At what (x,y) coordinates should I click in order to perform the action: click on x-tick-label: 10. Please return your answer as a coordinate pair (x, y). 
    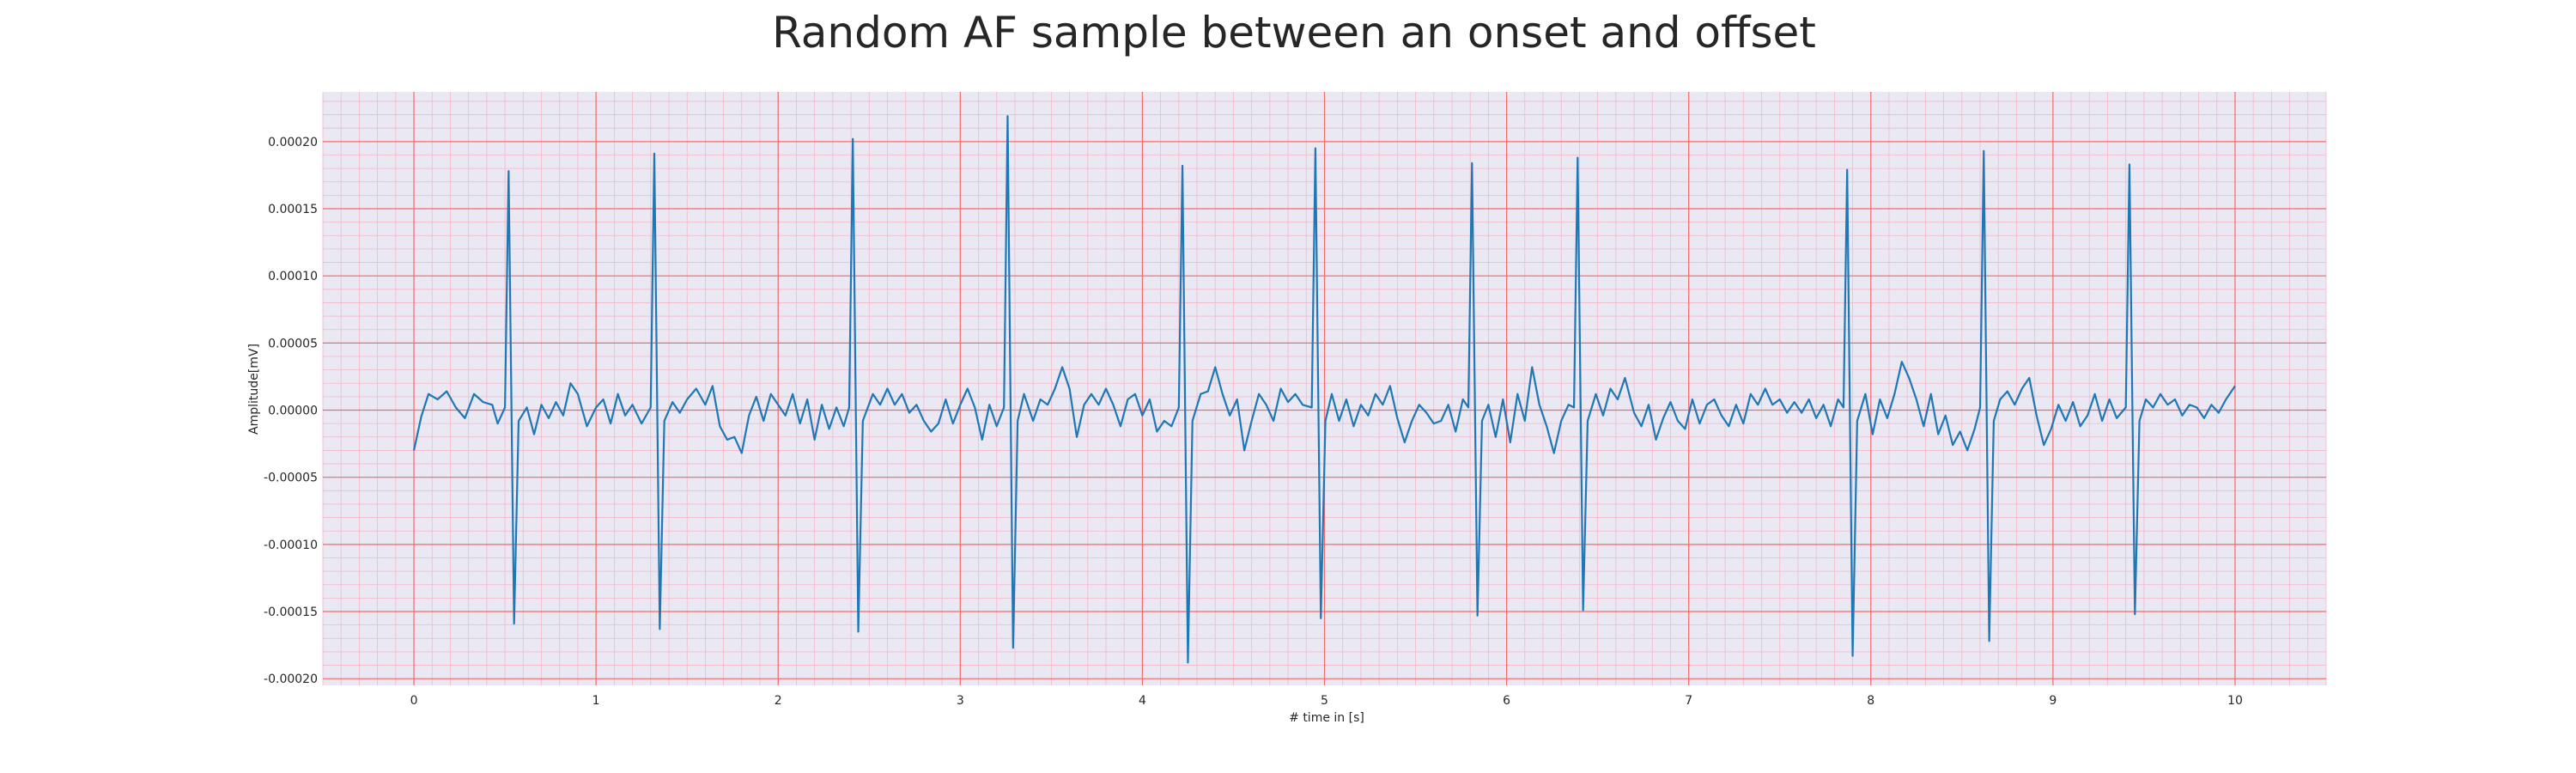
    Looking at the image, I should click on (2235, 701).